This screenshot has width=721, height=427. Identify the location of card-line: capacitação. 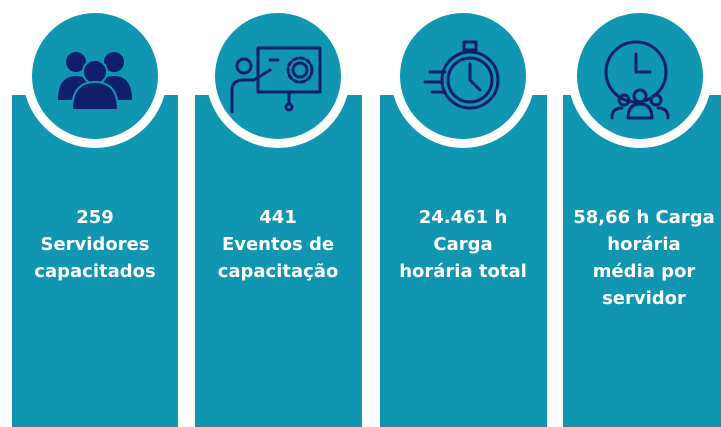
(278, 271).